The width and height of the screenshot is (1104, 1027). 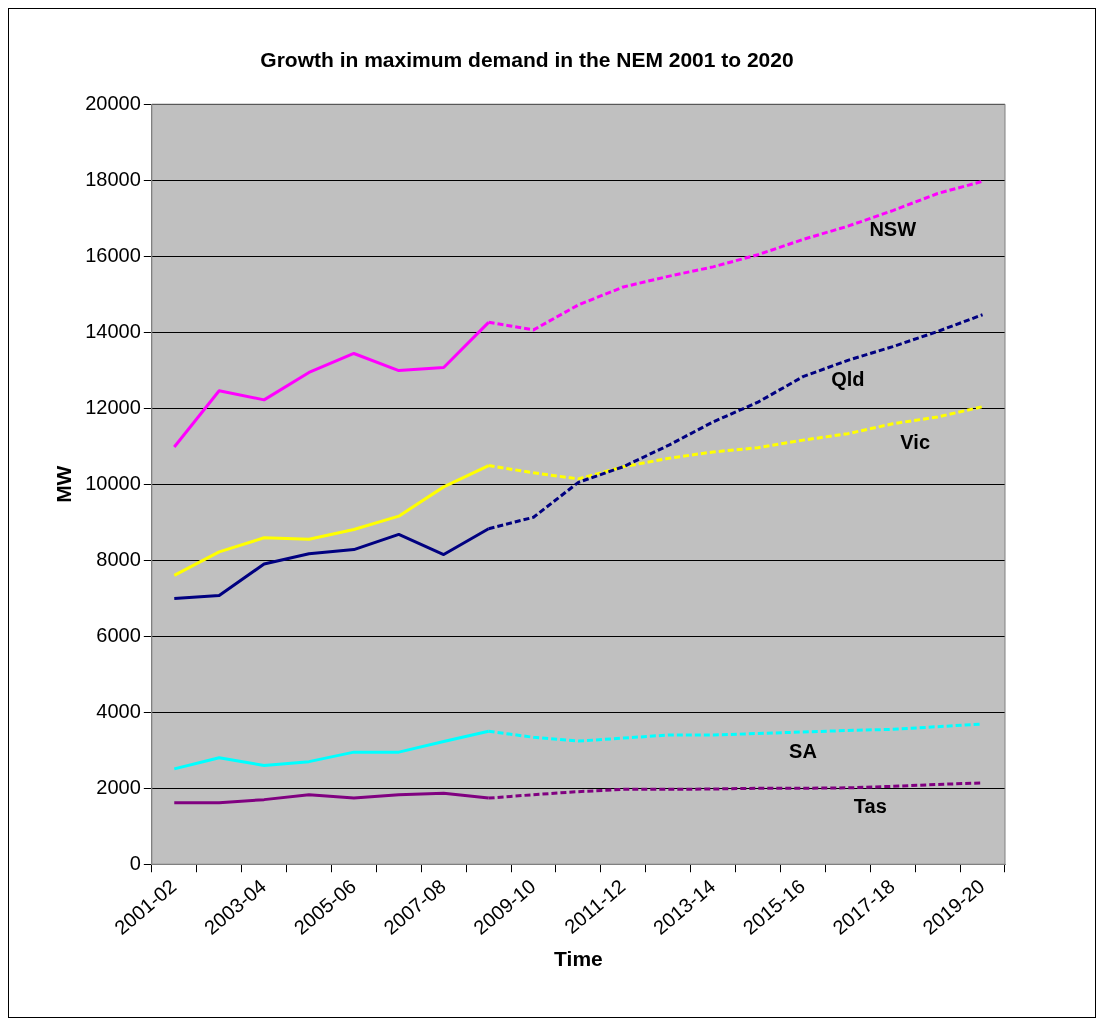 I want to click on y-tick-label: 2000, so click(x=118, y=786).